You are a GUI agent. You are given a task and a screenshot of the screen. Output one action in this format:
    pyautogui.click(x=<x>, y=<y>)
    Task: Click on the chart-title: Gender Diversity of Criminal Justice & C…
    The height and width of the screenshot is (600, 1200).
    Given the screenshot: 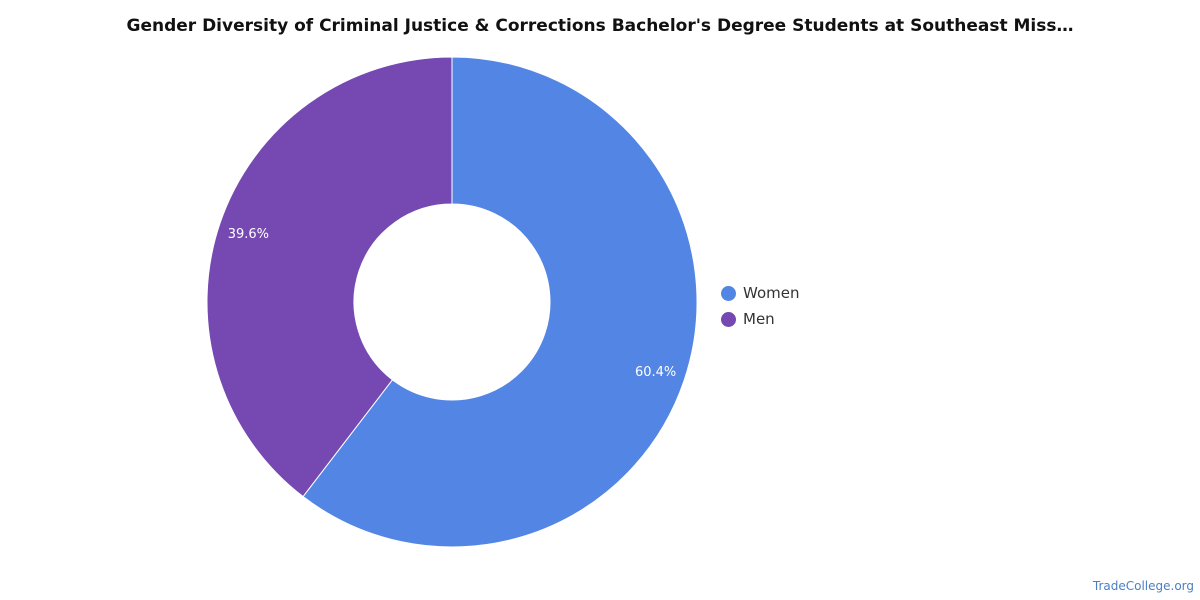 What is the action you would take?
    pyautogui.click(x=600, y=26)
    